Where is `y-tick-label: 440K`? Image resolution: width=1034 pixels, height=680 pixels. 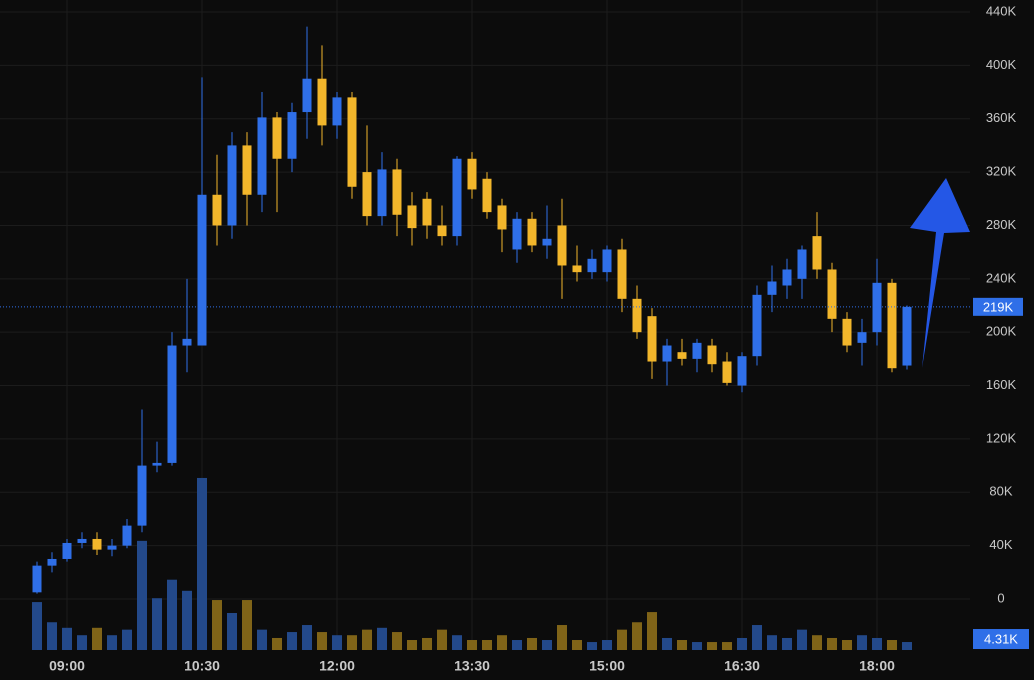 y-tick-label: 440K is located at coordinates (1001, 10).